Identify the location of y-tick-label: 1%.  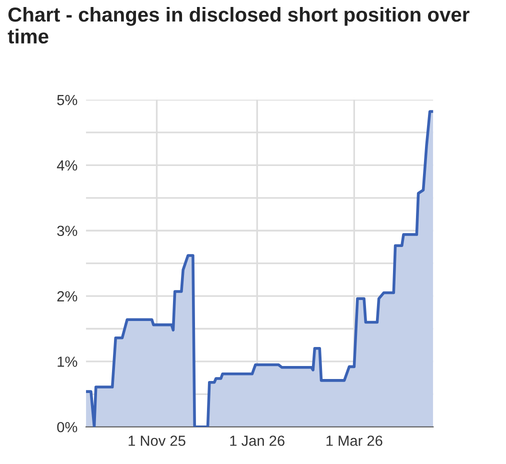
(68, 361).